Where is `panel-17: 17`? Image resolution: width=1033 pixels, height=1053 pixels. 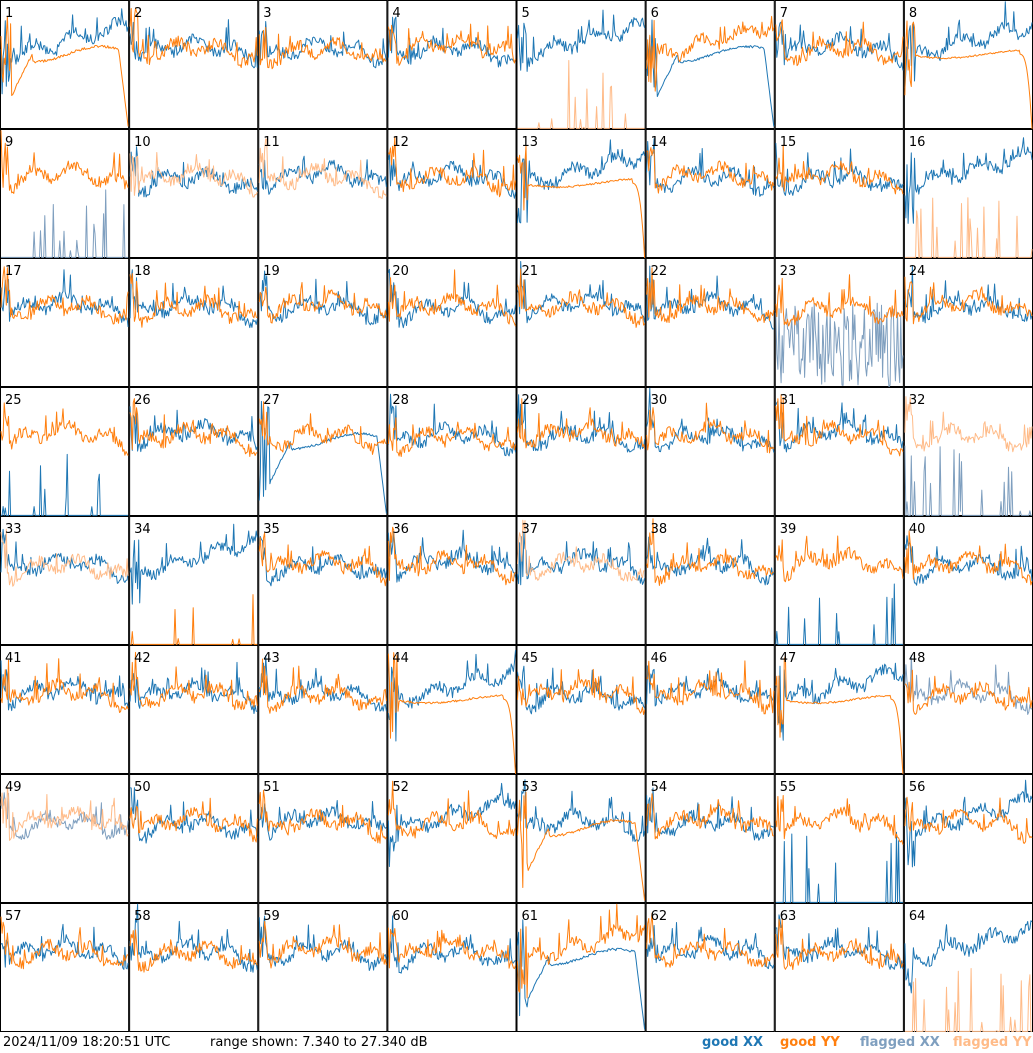
panel-17: 17 is located at coordinates (65, 322).